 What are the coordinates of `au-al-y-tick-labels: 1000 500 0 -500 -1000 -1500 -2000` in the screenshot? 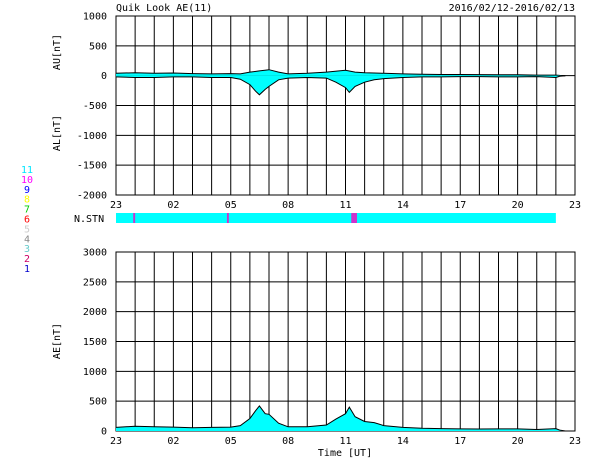 It's located at (92, 107).